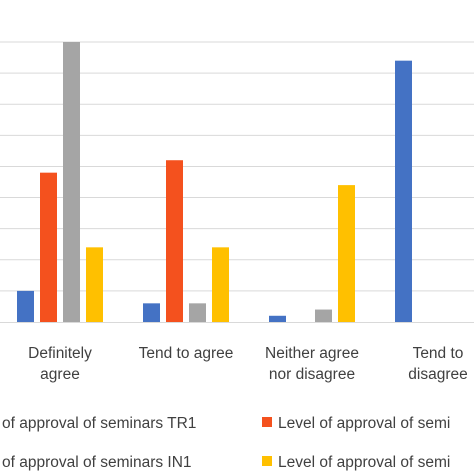 The height and width of the screenshot is (474, 474). Describe the element at coordinates (437, 374) in the screenshot. I see `x-tick-label: disagree` at that location.